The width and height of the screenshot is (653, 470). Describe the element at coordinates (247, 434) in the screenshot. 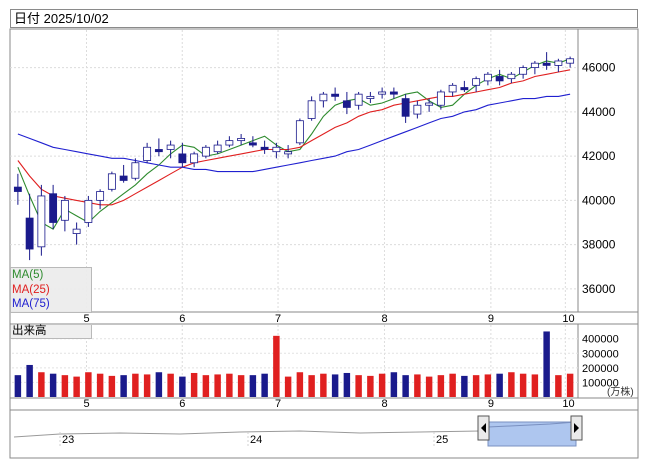

I see `navigator-history-line` at that location.